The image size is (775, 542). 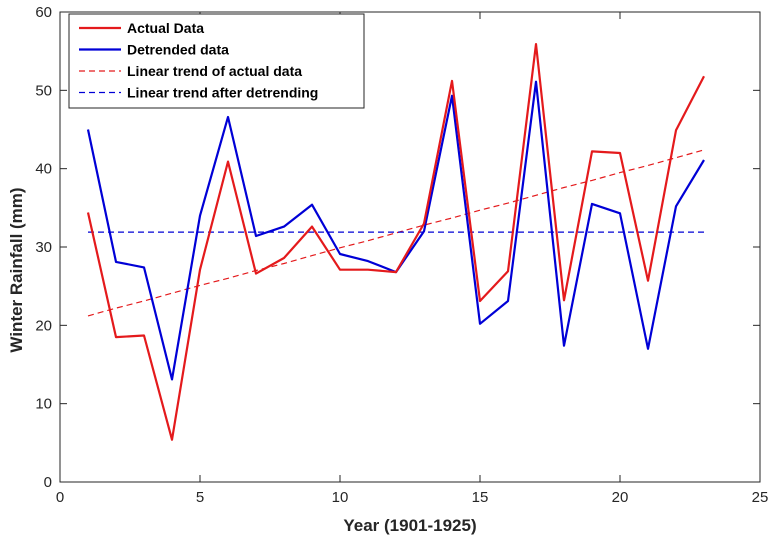 What do you see at coordinates (43, 90) in the screenshot?
I see `y-tick-label: 50` at bounding box center [43, 90].